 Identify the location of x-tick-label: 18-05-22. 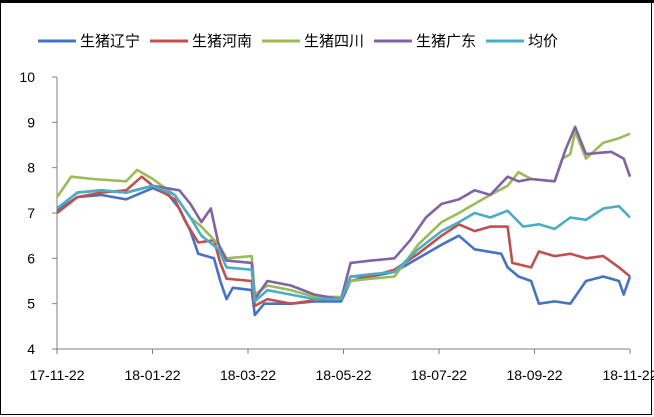
(343, 375).